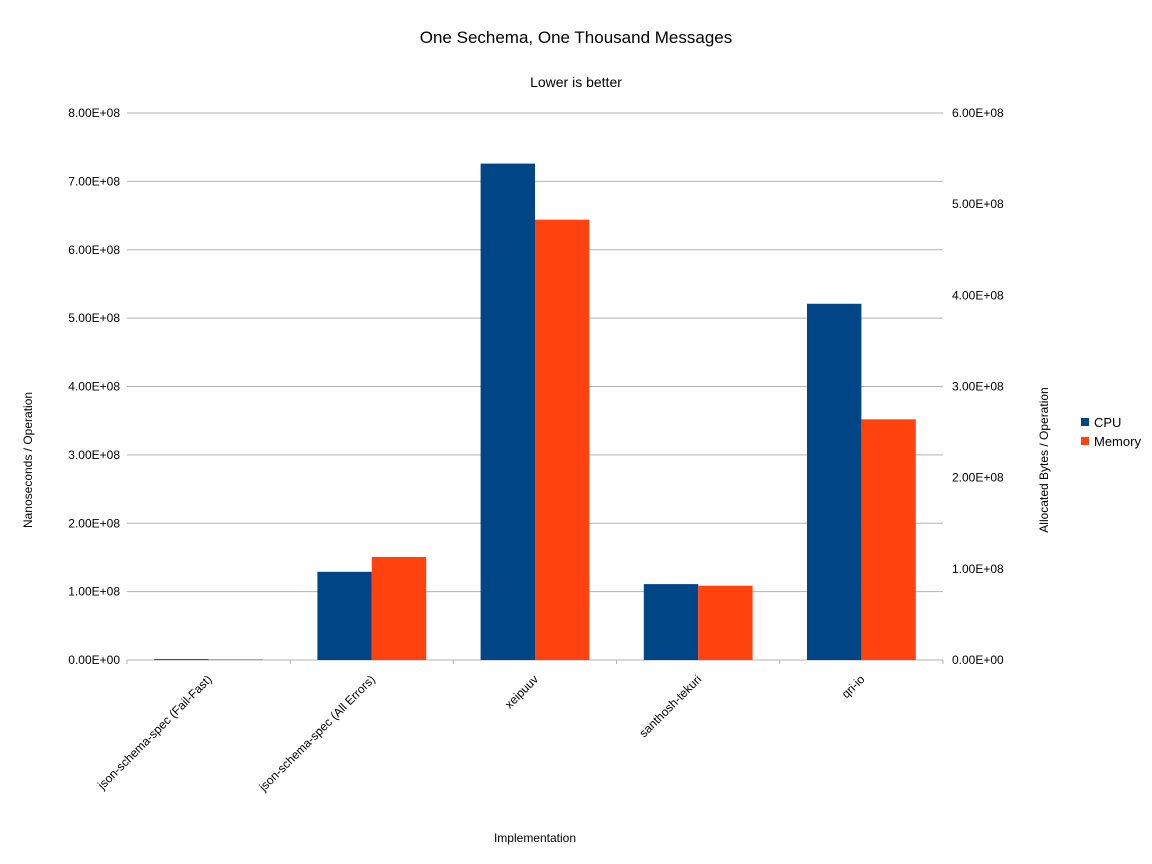 This screenshot has height=864, width=1152. I want to click on left-tick-label: 5.00E+08, so click(94, 318).